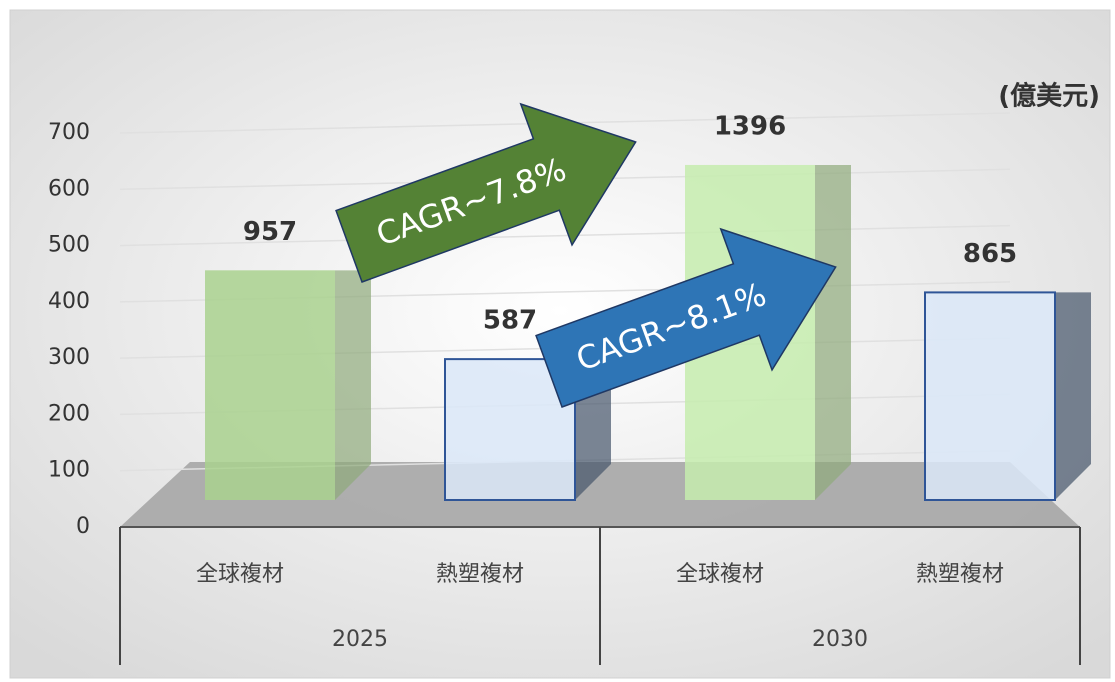  I want to click on y-tick-label: 600, so click(69, 188).